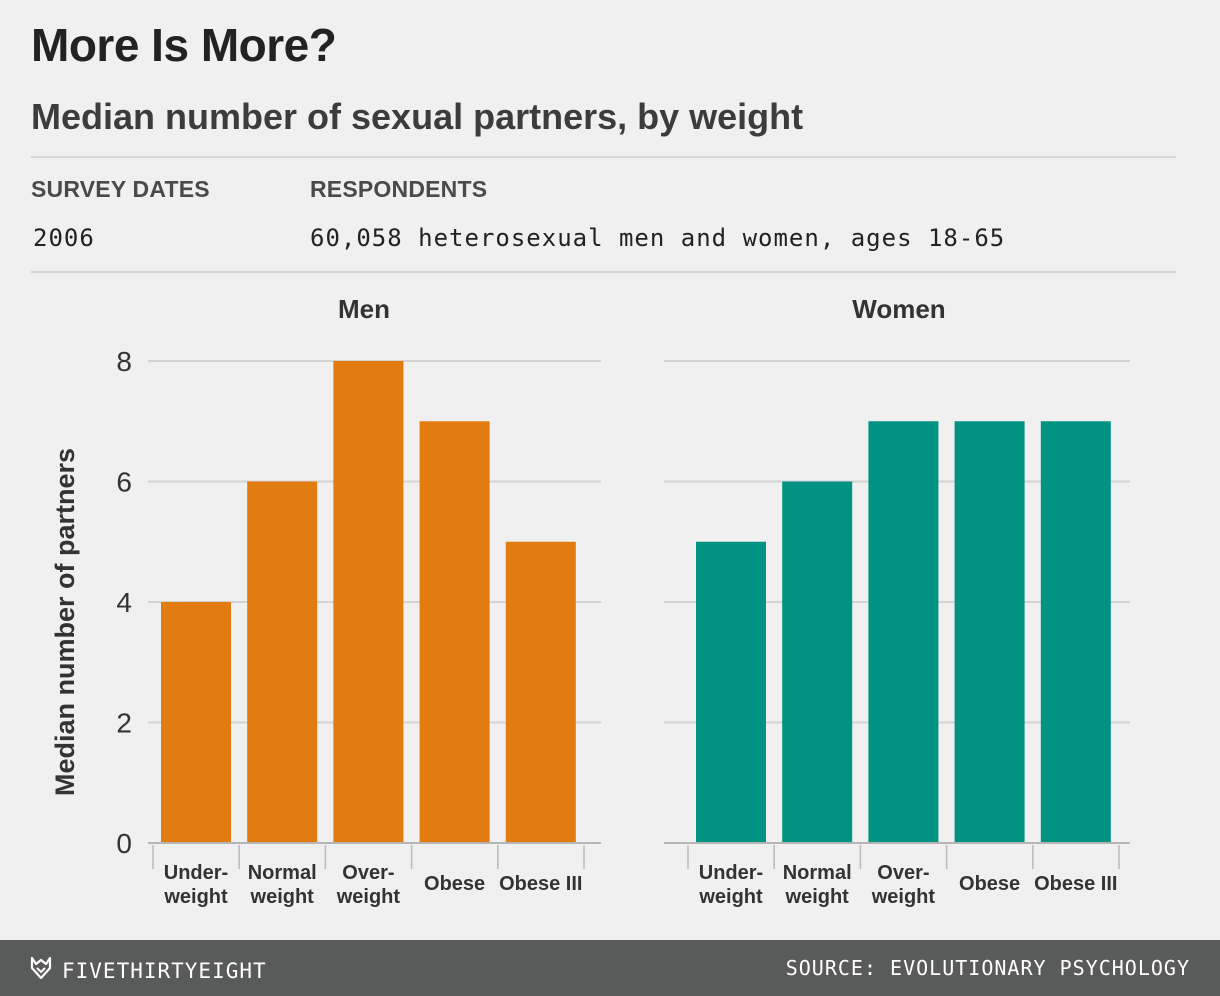 This screenshot has width=1220, height=996. What do you see at coordinates (603, 272) in the screenshot?
I see `bottom-divider` at bounding box center [603, 272].